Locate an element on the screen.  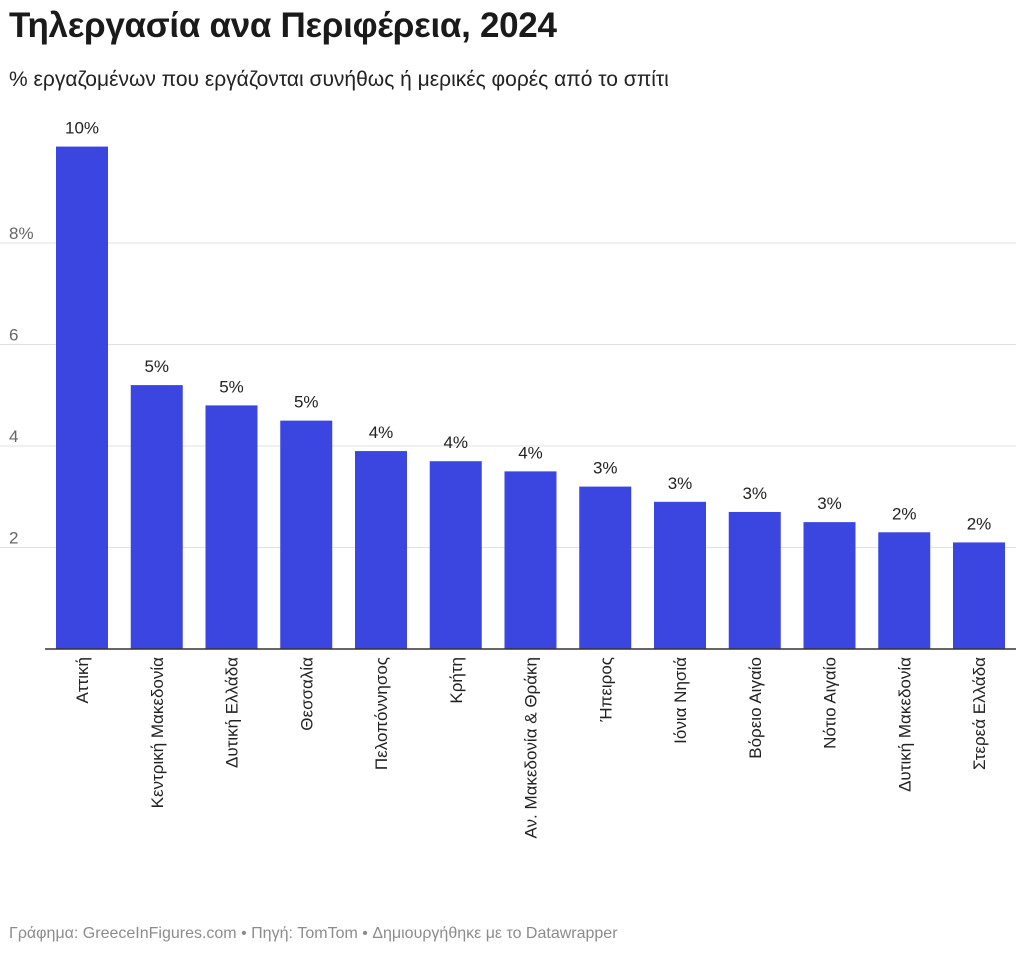
chart-title: Τηλεργασία ανα Περιφέρεια, 2024 is located at coordinates (283, 25).